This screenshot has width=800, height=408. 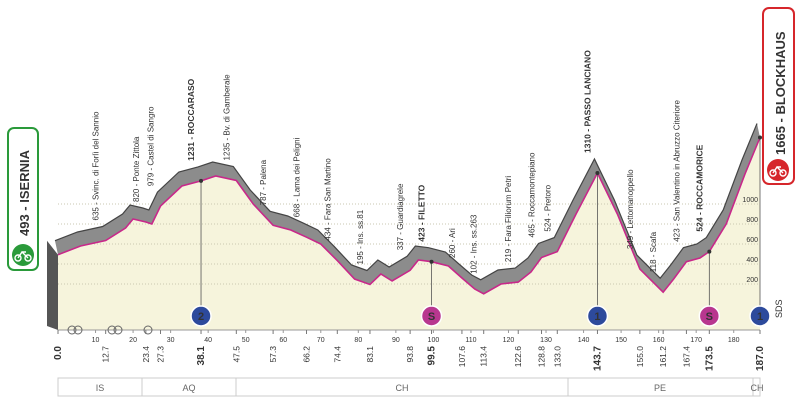 I want to click on waypoint-label: 465 - Roccamontepiano, so click(x=532, y=194).